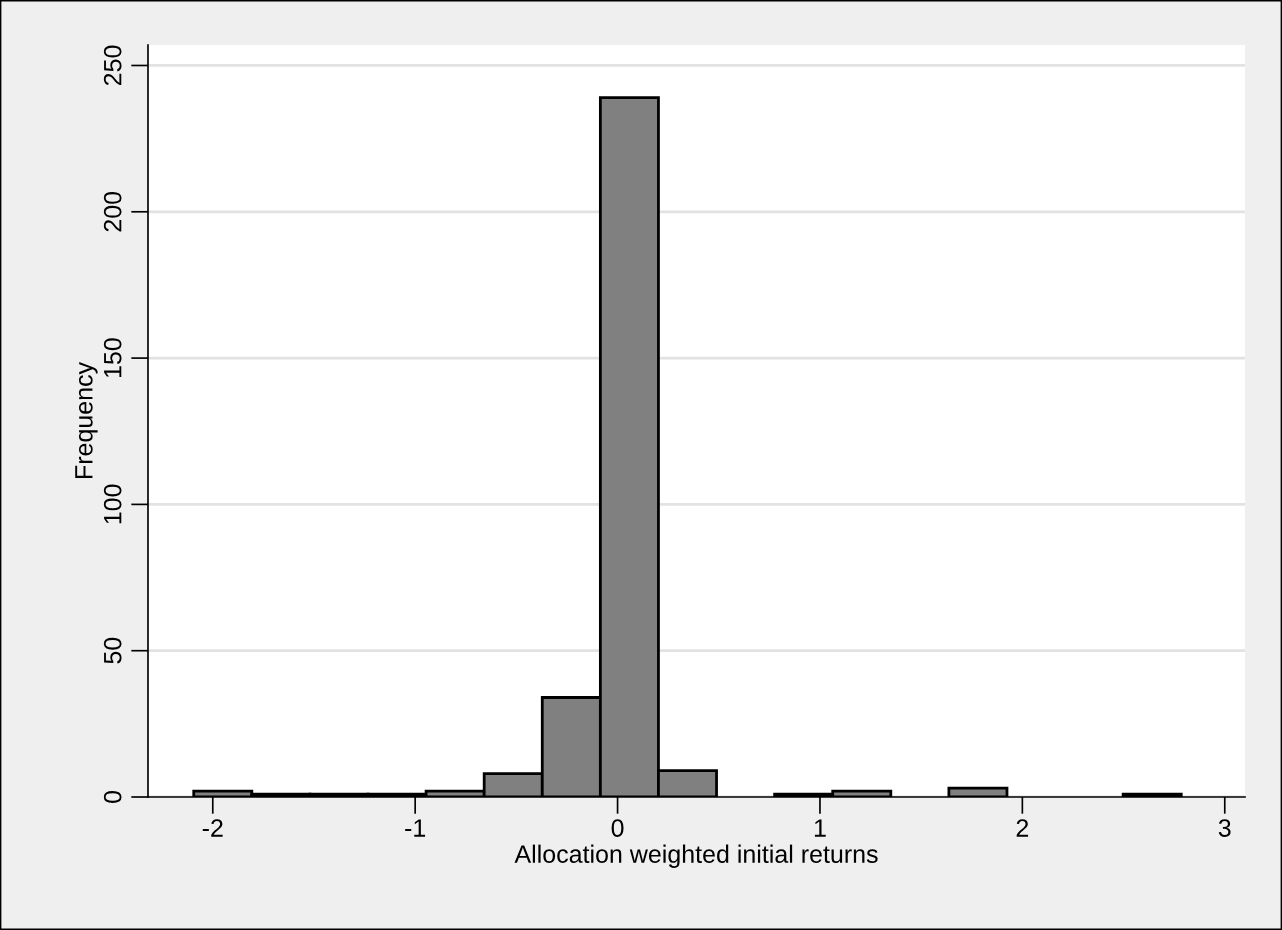 This screenshot has height=930, width=1282. Describe the element at coordinates (112, 65) in the screenshot. I see `y-tick-label: 250` at that location.